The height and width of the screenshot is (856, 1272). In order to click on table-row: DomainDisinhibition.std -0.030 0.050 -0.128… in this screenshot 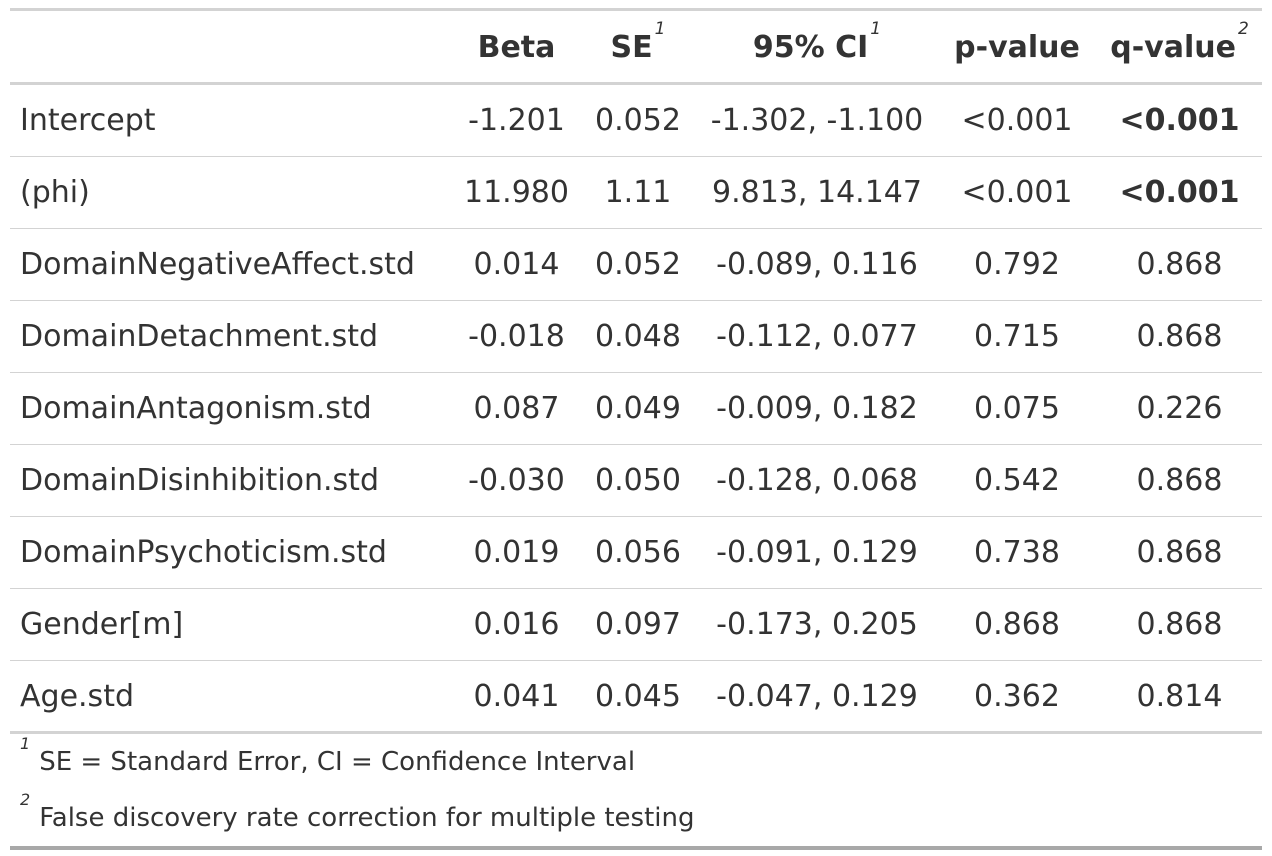, I will do `click(636, 480)`.